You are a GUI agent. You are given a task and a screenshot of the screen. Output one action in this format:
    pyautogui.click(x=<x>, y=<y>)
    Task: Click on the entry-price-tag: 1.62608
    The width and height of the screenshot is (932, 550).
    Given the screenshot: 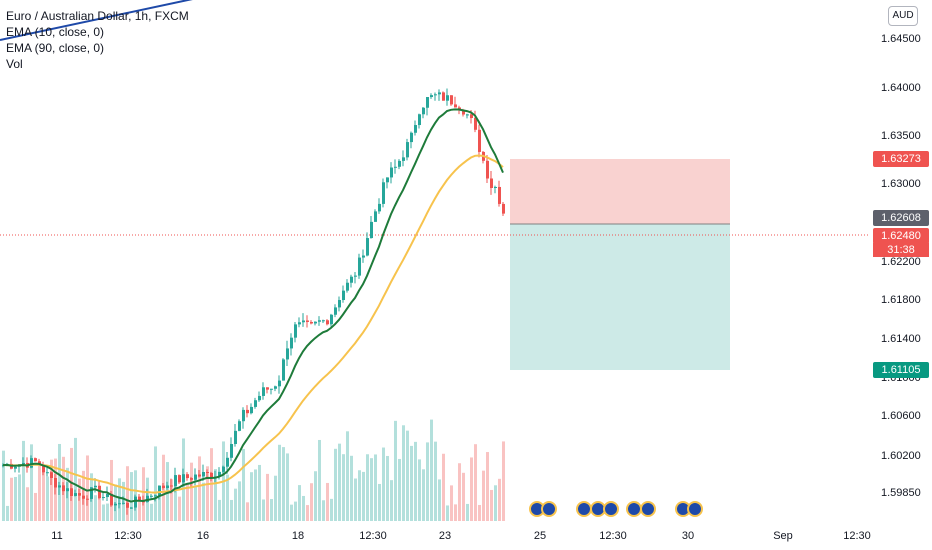 What is the action you would take?
    pyautogui.click(x=901, y=218)
    